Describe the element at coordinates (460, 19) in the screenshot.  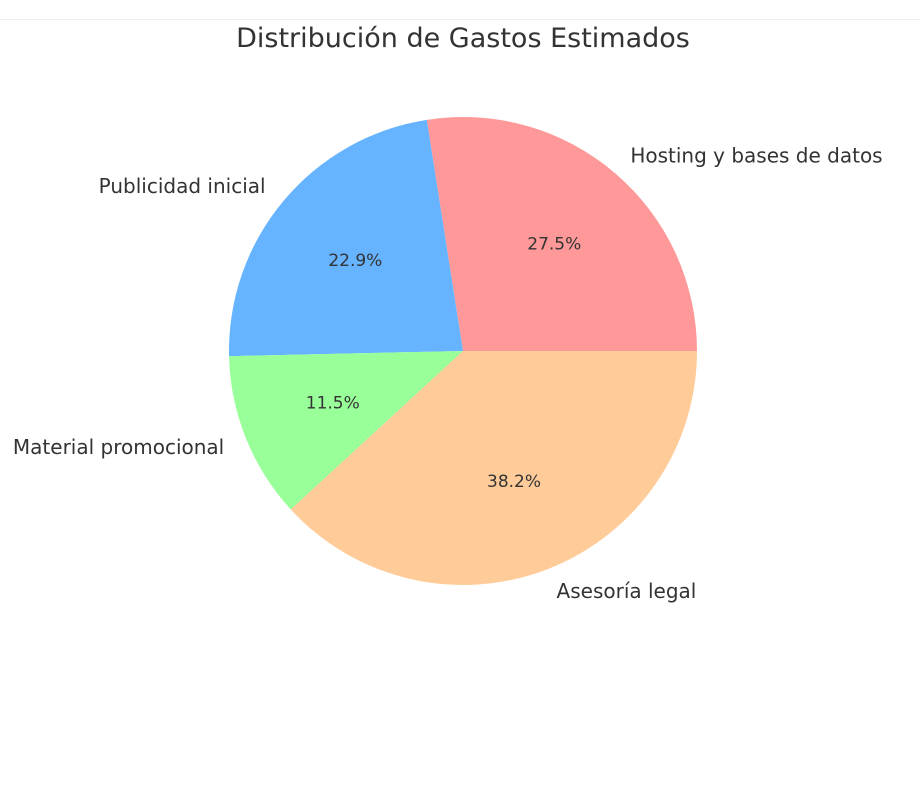
I see `top-divider` at that location.